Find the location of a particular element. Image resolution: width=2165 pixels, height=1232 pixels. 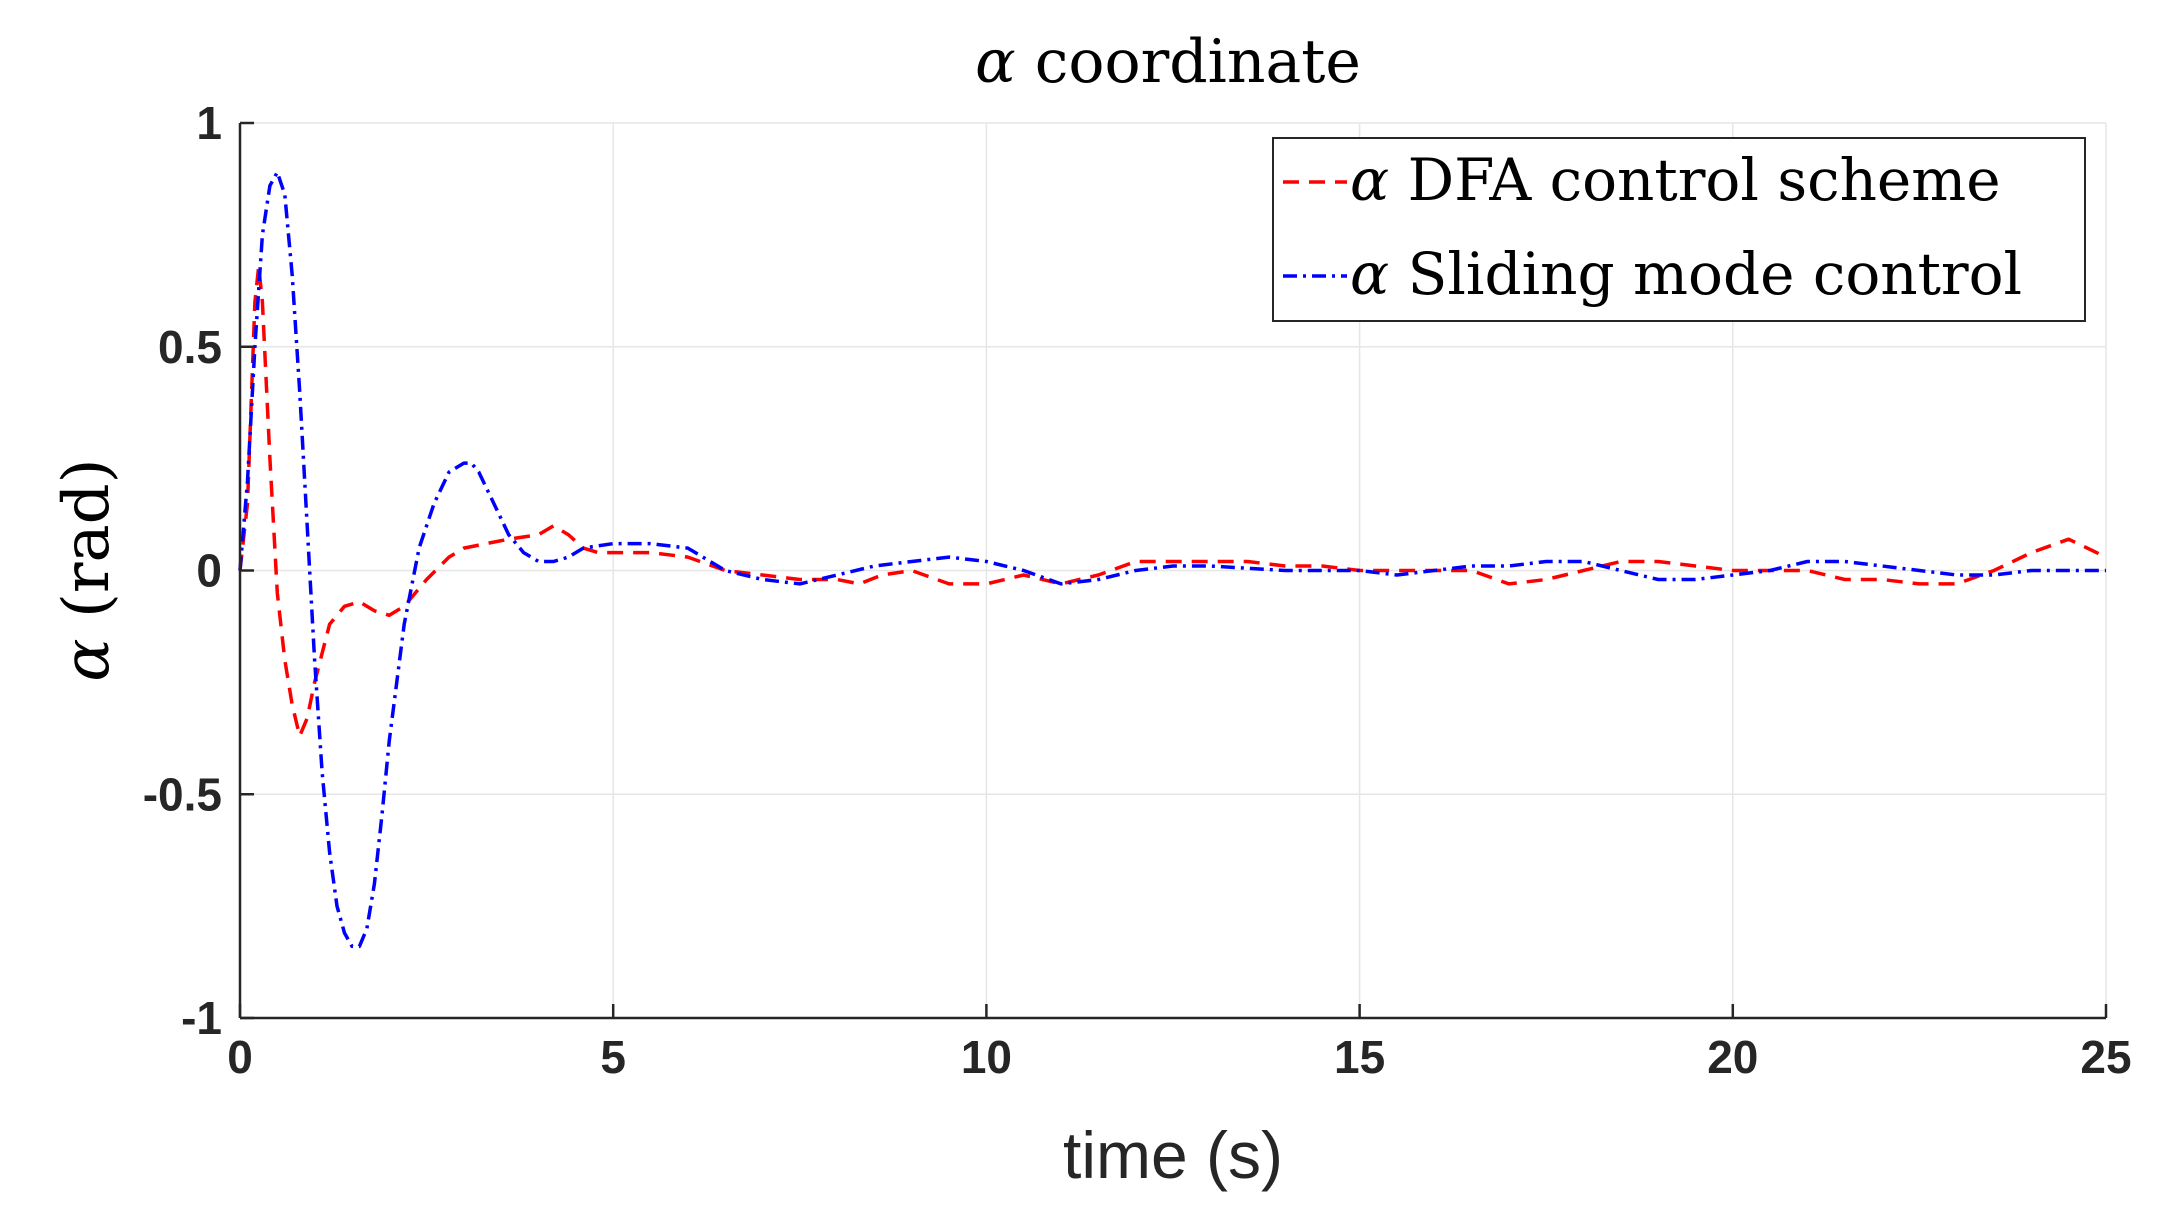

legend-box is located at coordinates (1679, 229).